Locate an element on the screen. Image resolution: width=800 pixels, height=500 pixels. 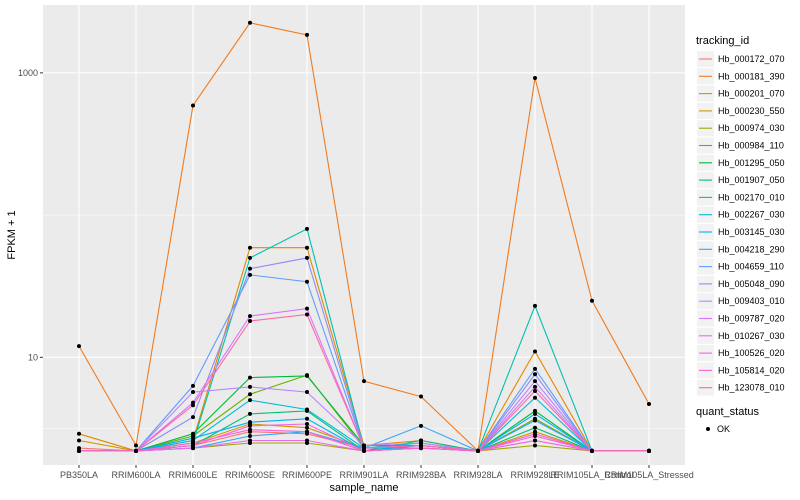
legend-title: tracking_id is located at coordinates (722, 41).